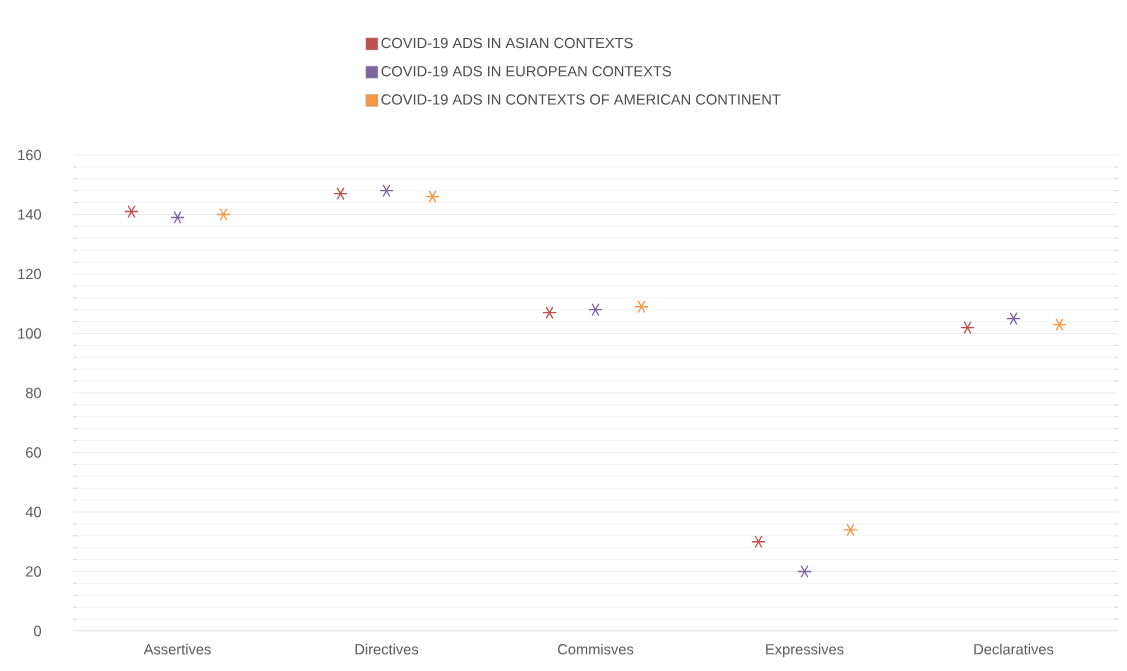  I want to click on x-tick-label: Assertives, so click(177, 649).